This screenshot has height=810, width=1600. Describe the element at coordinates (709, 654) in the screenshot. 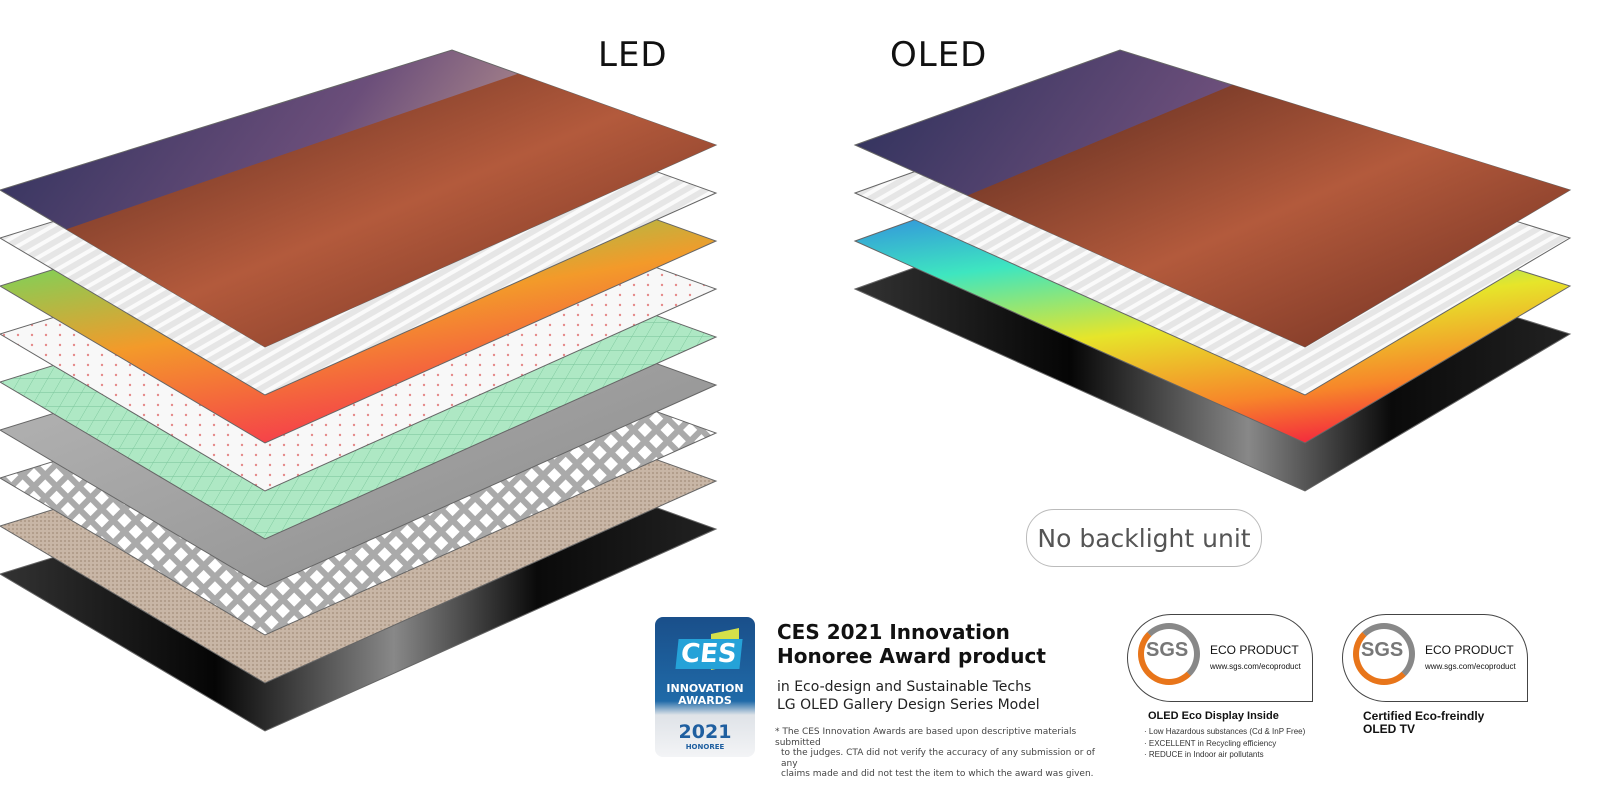

I see `ces-logo: CES` at that location.